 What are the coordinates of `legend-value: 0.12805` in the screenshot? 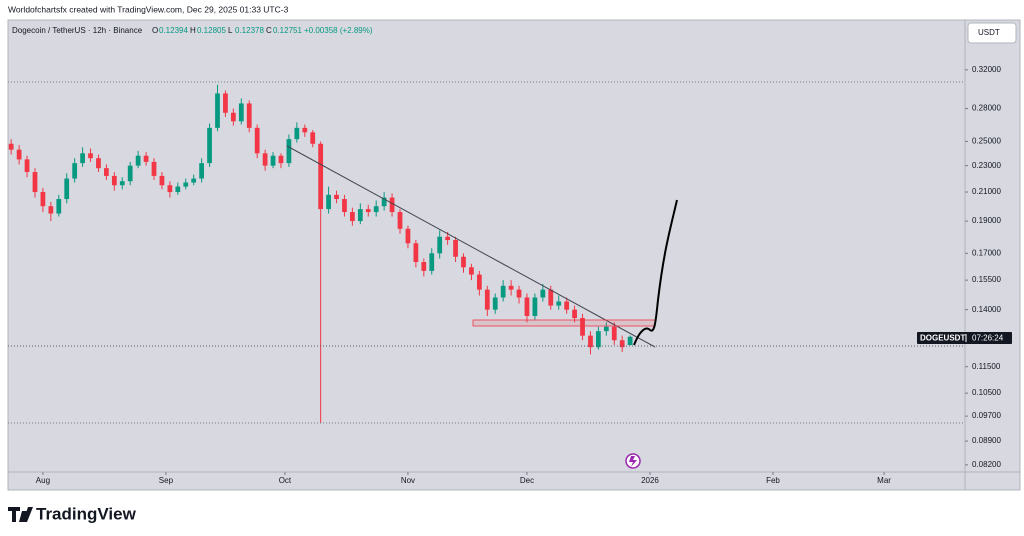 It's located at (211, 30).